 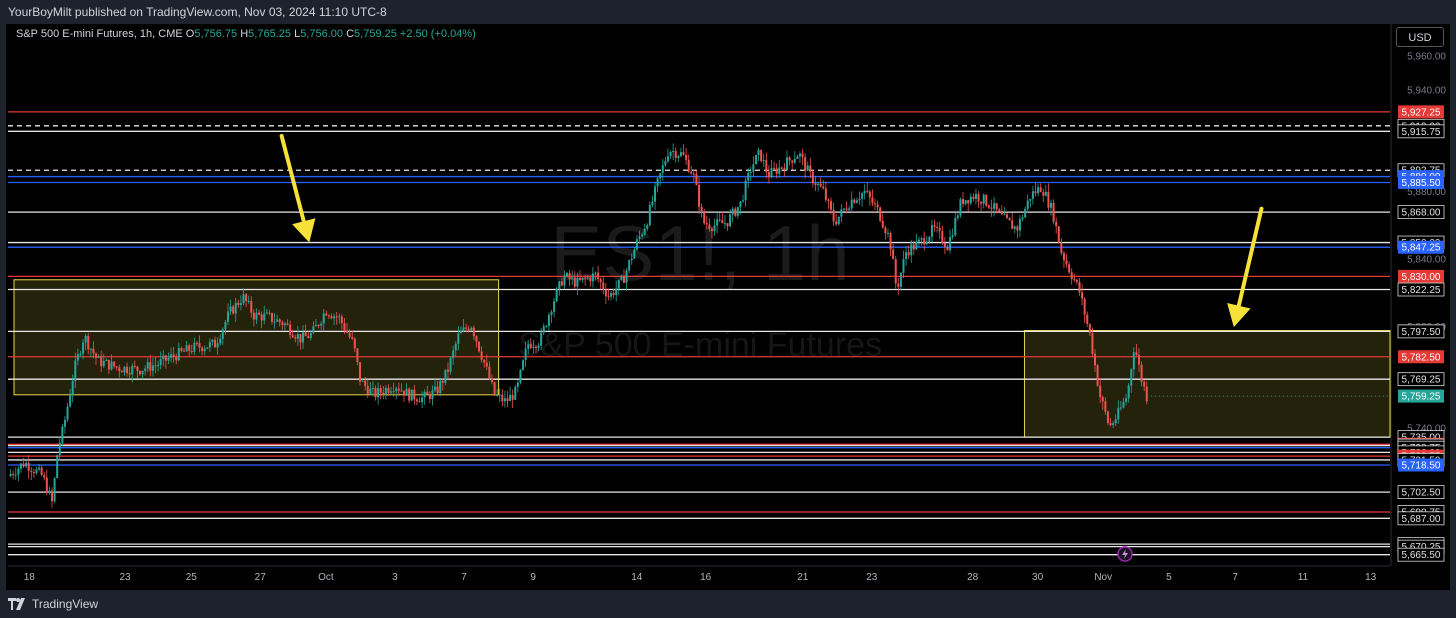 I want to click on time-axis-label: 21, so click(x=803, y=577).